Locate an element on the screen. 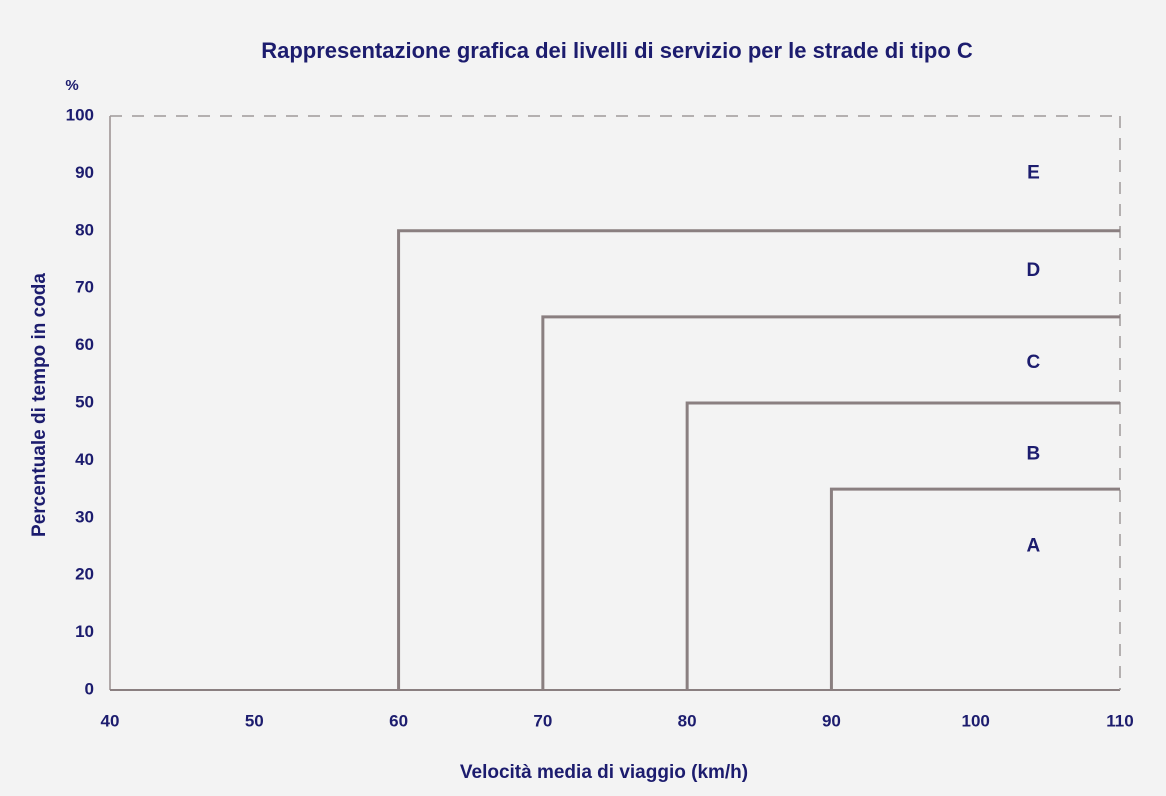  y-tick-label: 40 is located at coordinates (84, 459).